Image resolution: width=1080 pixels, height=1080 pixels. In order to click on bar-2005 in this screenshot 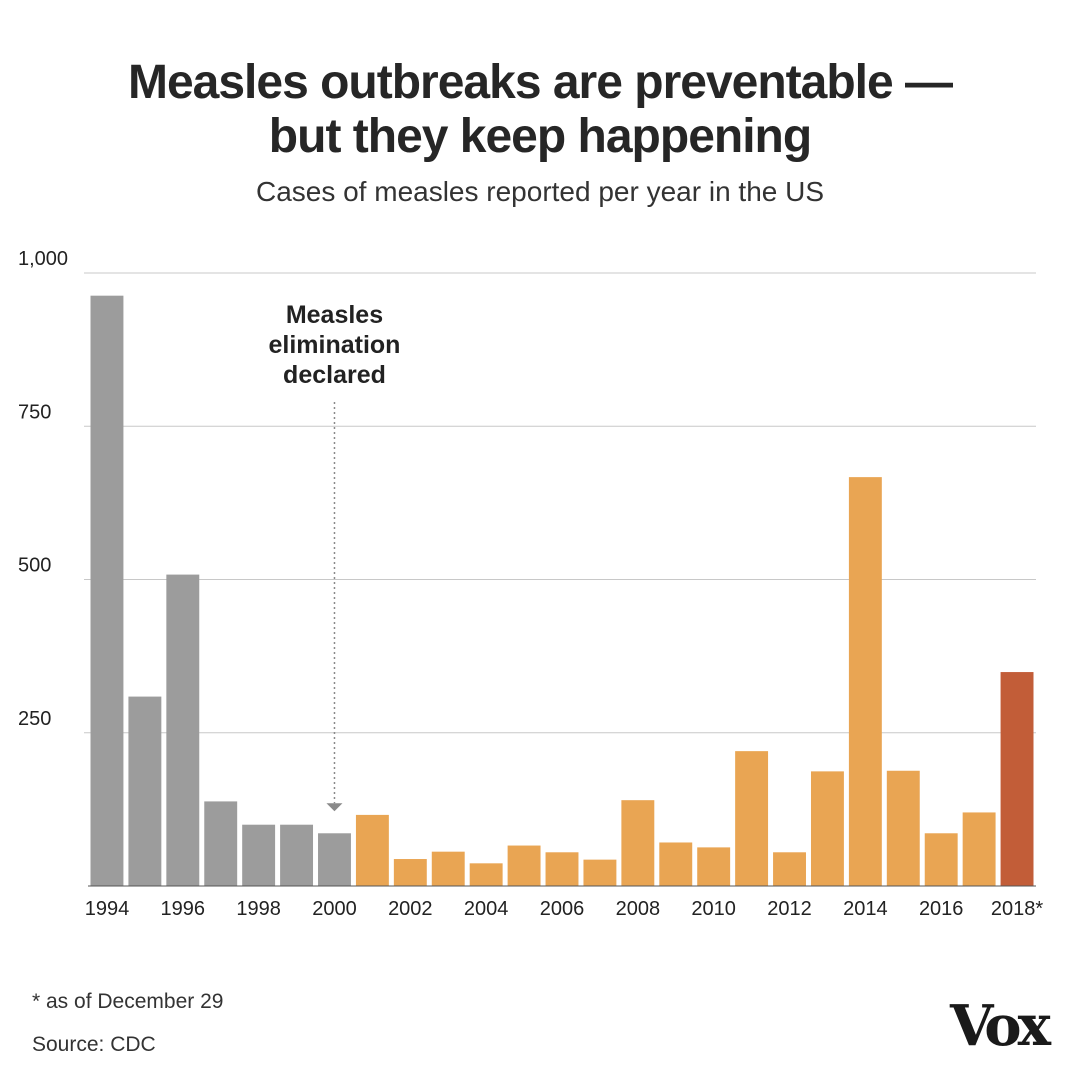, I will do `click(524, 865)`.